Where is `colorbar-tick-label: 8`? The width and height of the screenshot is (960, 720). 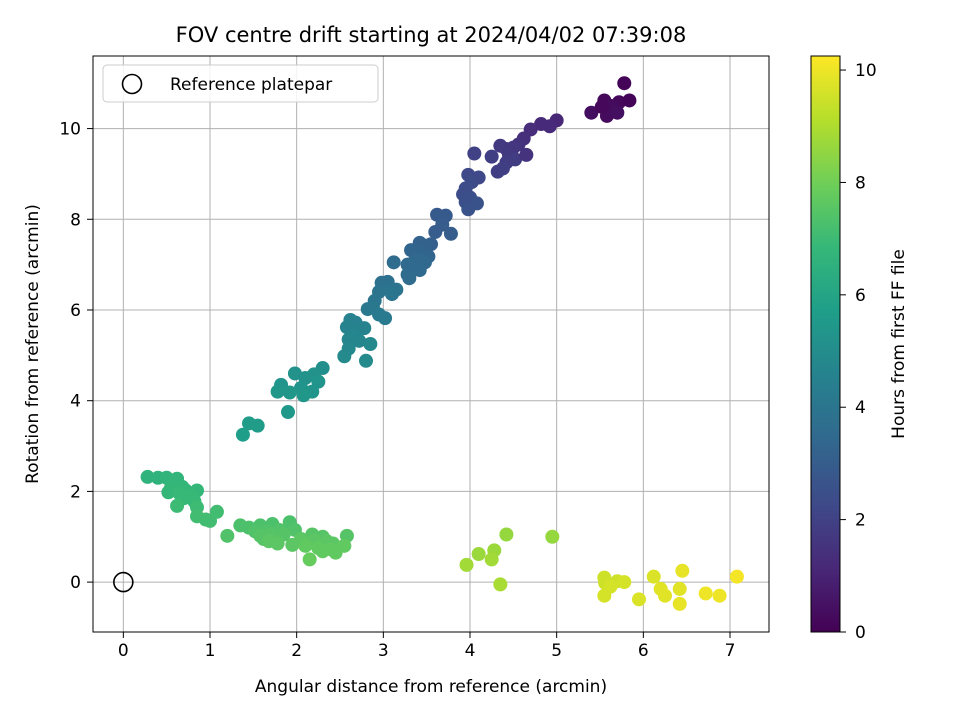
colorbar-tick-label: 8 is located at coordinates (860, 183).